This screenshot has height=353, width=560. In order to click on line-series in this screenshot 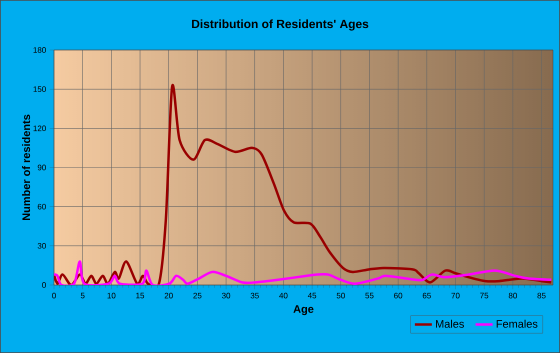, I will do `click(303, 272)`.